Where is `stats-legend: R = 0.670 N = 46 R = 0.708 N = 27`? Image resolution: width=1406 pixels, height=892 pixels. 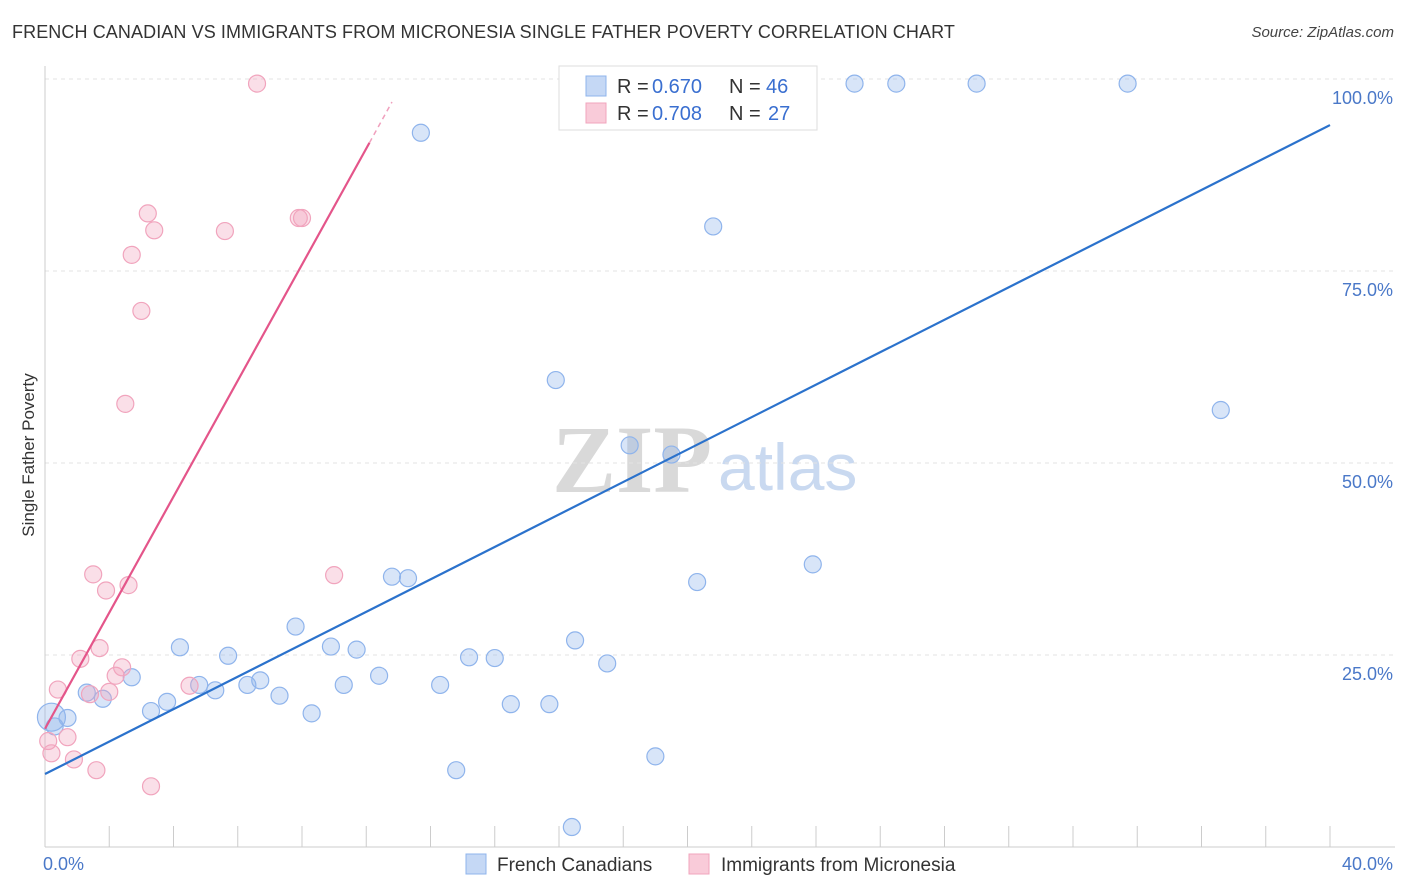
stats-legend: R = 0.670 N = 46 R = 0.708 N = 27 is located at coordinates (688, 98).